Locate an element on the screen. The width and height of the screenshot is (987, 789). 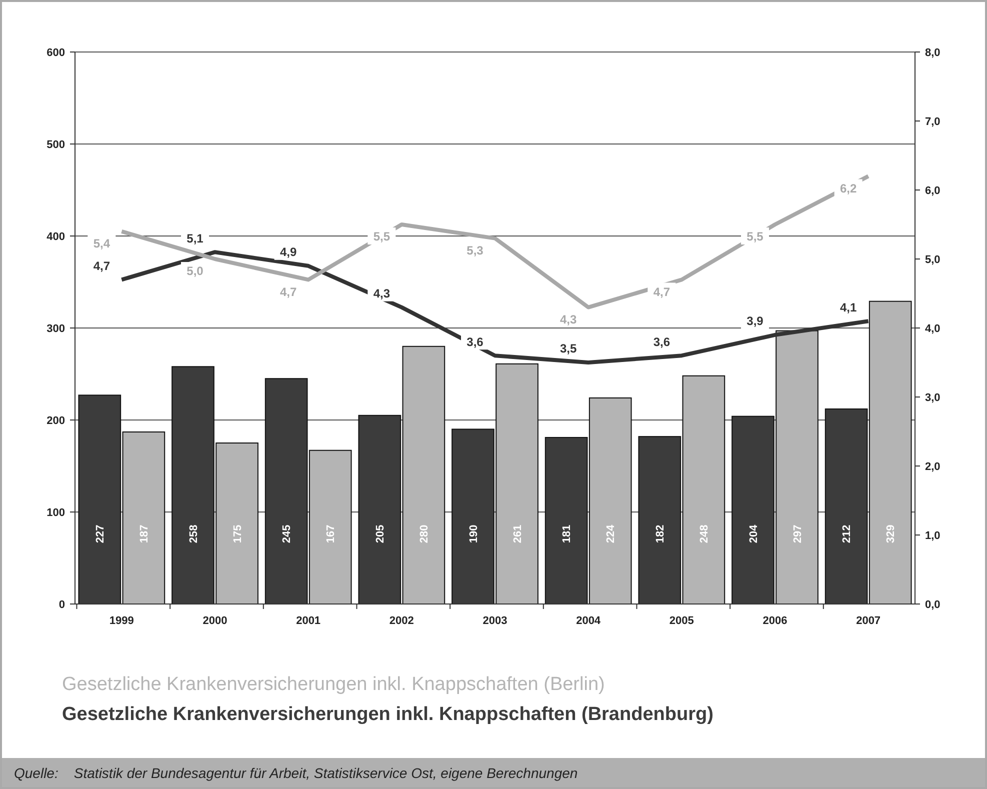
data-label: 5,4 is located at coordinates (101, 243).